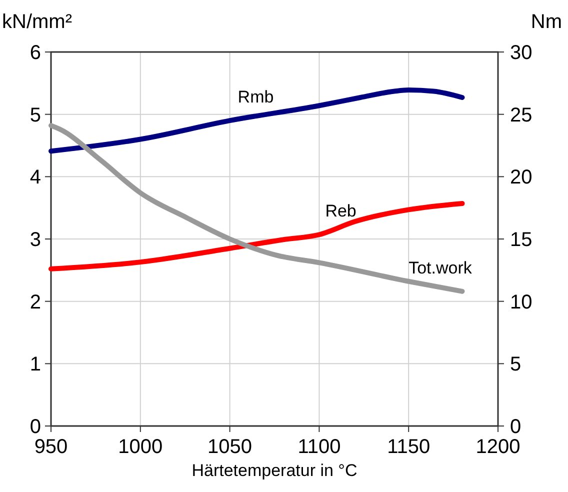  What do you see at coordinates (516, 365) in the screenshot?
I see `y2-tick-label: 5` at bounding box center [516, 365].